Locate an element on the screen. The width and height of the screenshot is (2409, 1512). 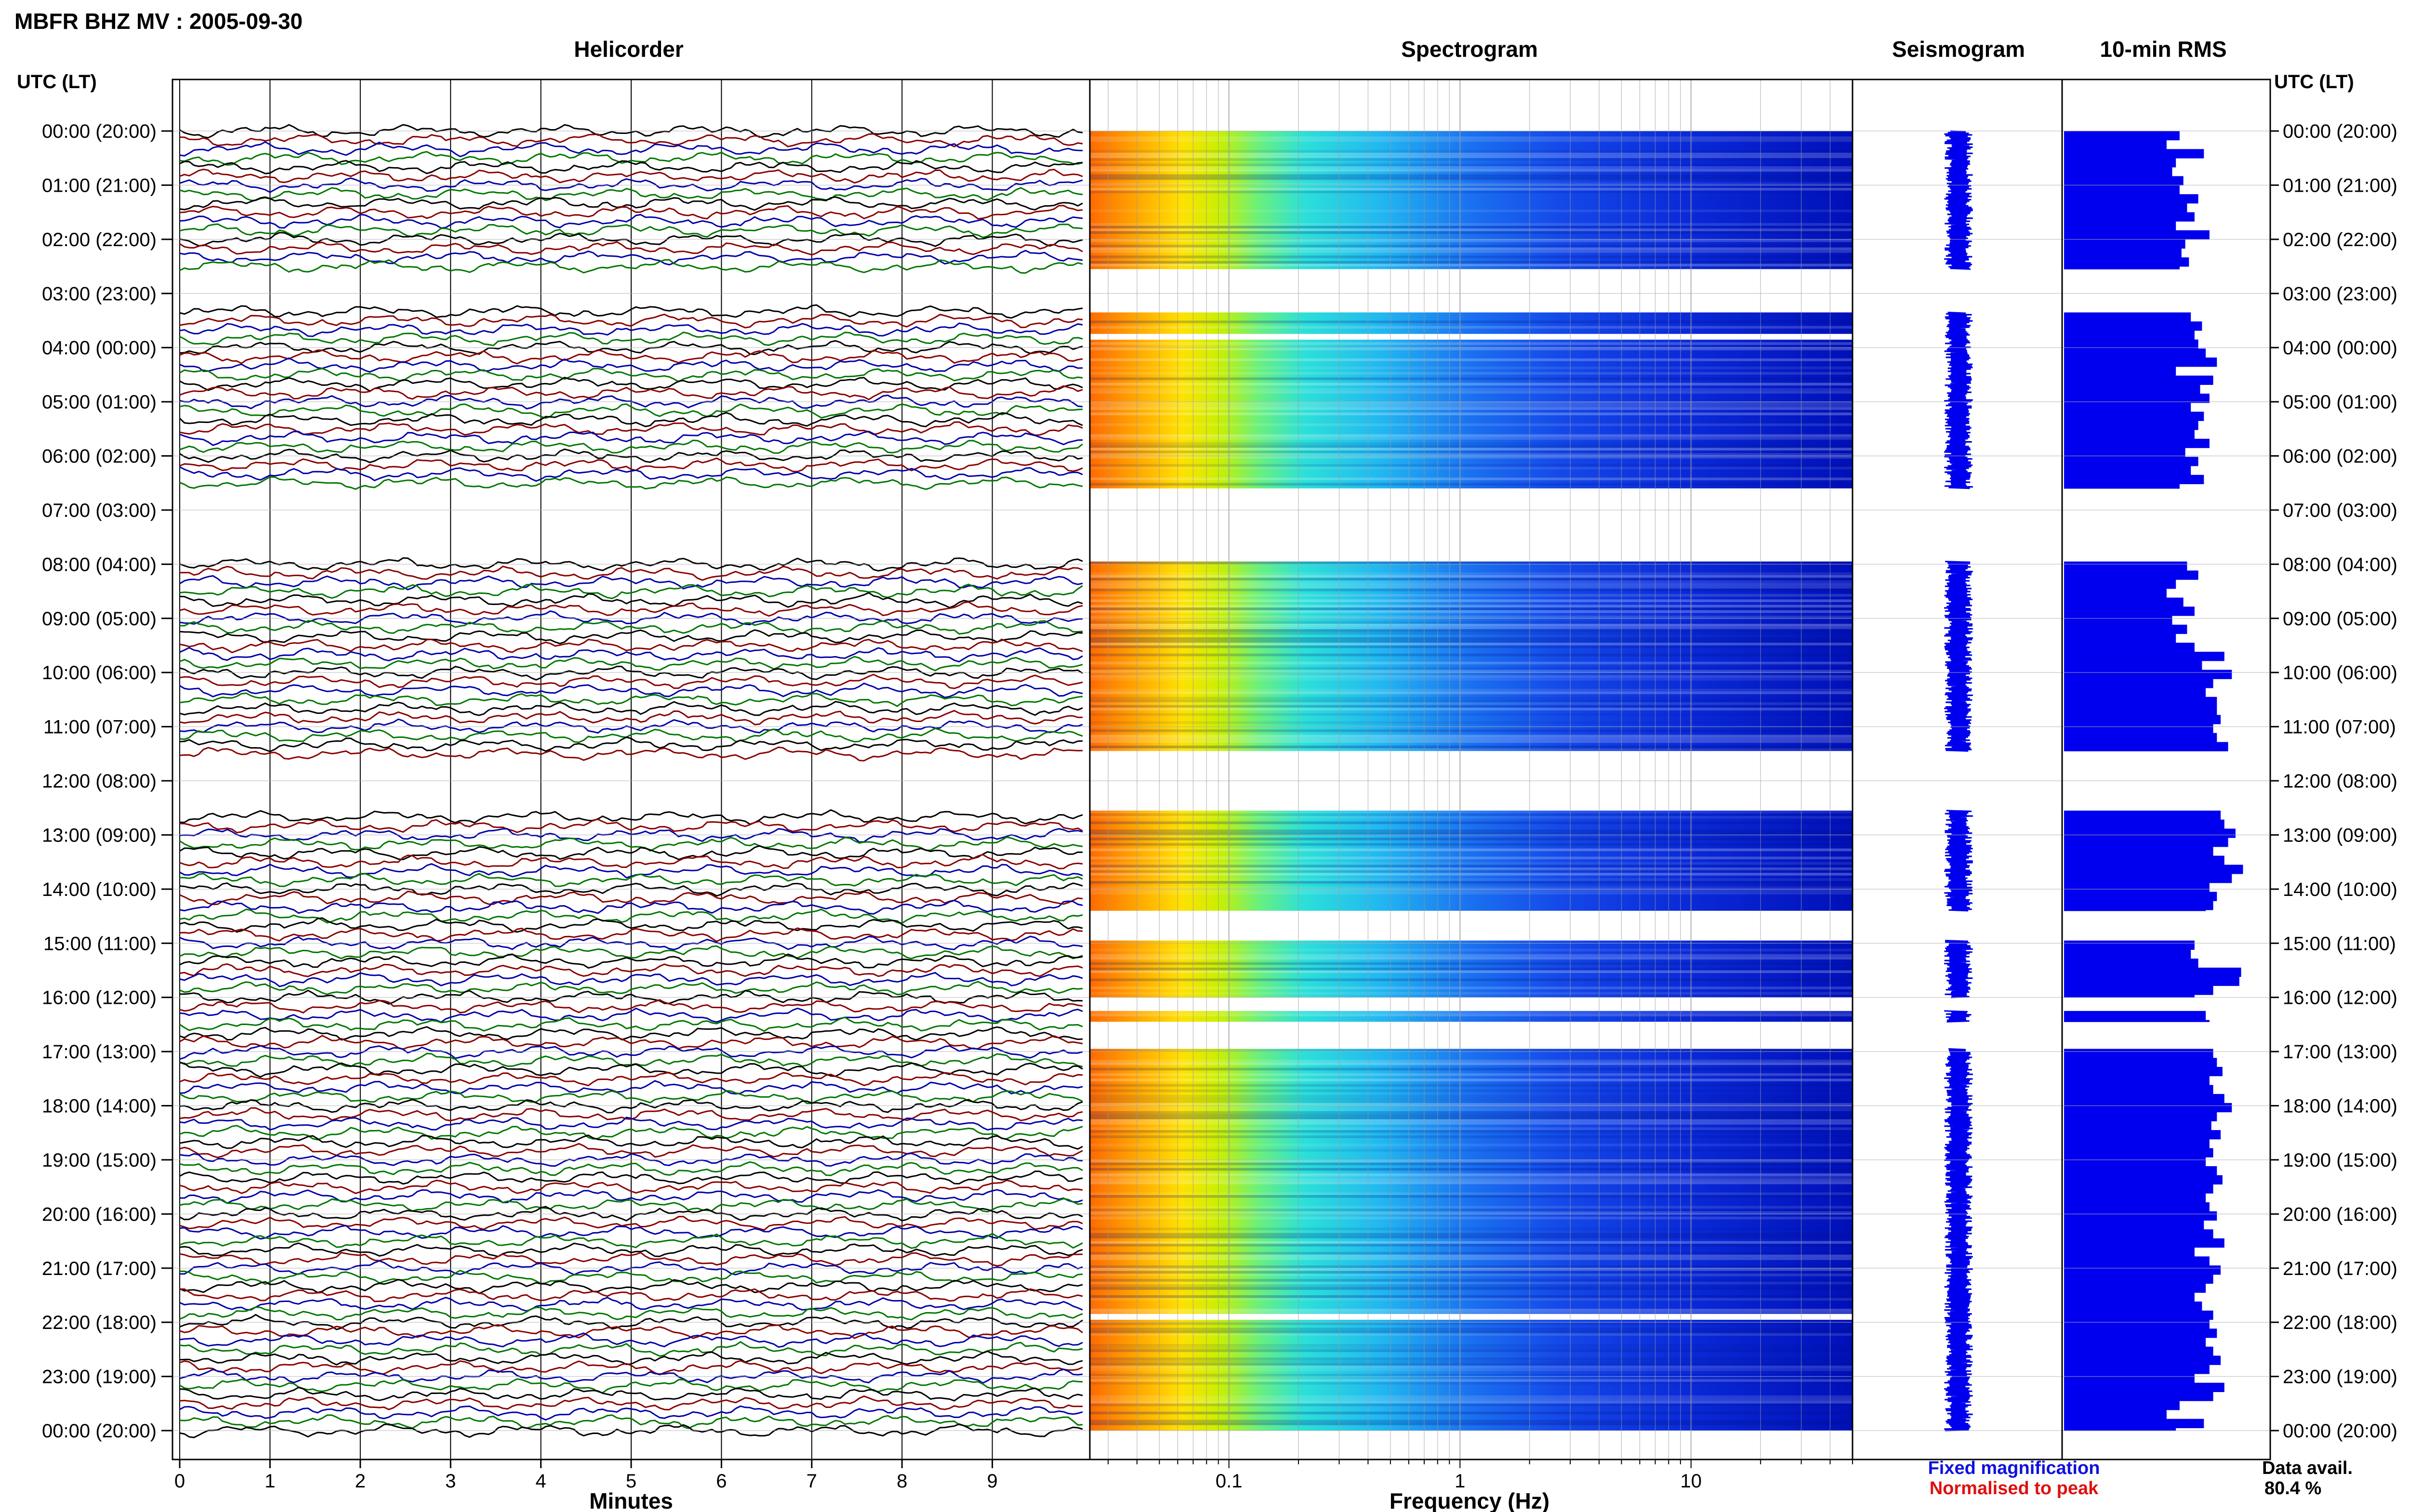
hour-tick-label-right: 21:00 (17:00) is located at coordinates (2340, 1268).